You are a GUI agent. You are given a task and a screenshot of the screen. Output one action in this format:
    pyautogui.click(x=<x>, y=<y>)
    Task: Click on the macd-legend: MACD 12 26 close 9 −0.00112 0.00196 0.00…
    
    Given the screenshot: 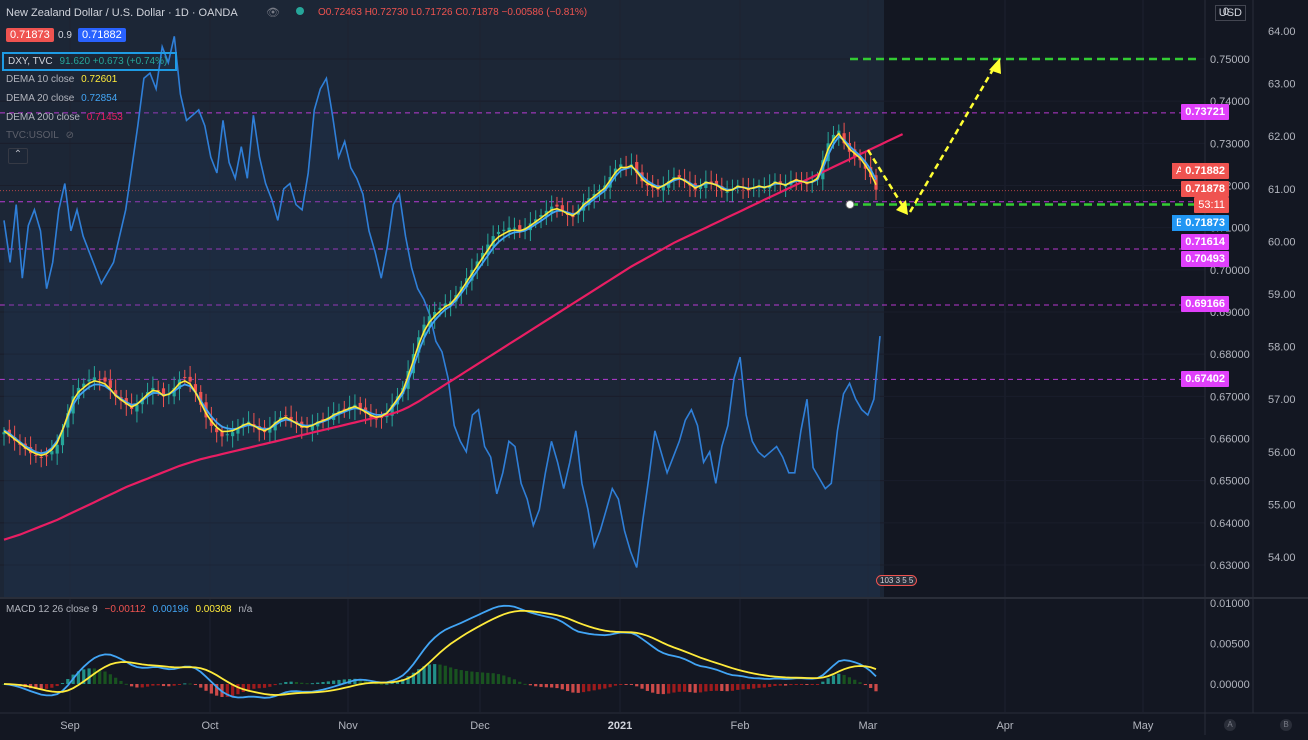 What is the action you would take?
    pyautogui.click(x=131, y=609)
    